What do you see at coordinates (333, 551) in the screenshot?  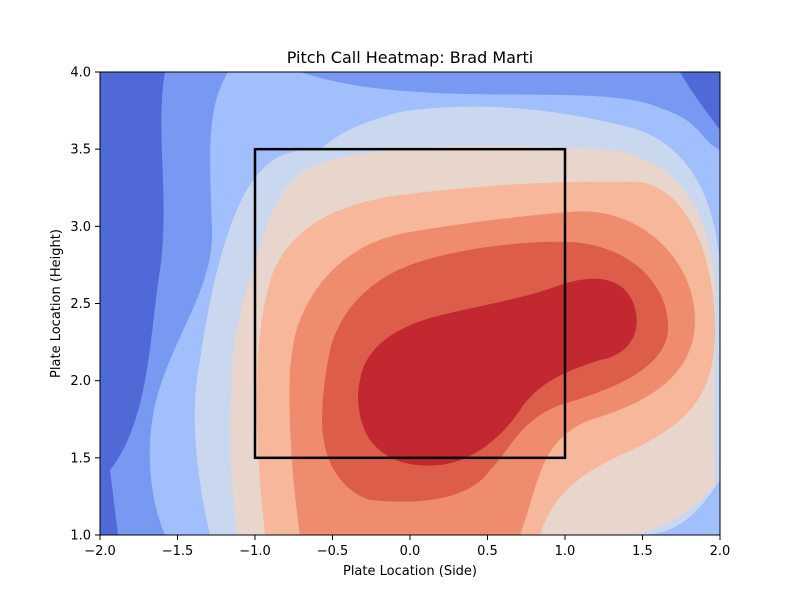 I see `x-tick-label: −0.5` at bounding box center [333, 551].